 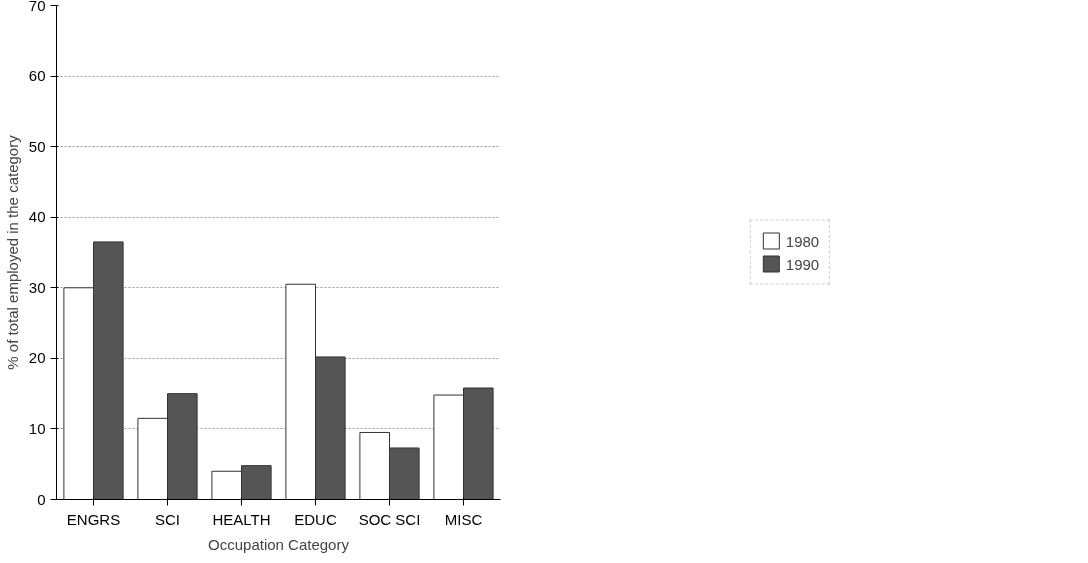 I want to click on x-tick-label: HEALTH, so click(x=241, y=519).